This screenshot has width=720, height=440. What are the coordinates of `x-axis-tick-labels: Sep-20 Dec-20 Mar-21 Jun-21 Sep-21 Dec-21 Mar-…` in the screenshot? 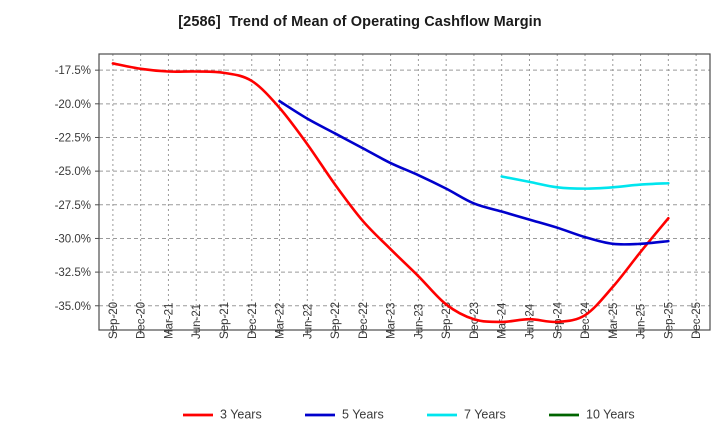 It's located at (405, 320).